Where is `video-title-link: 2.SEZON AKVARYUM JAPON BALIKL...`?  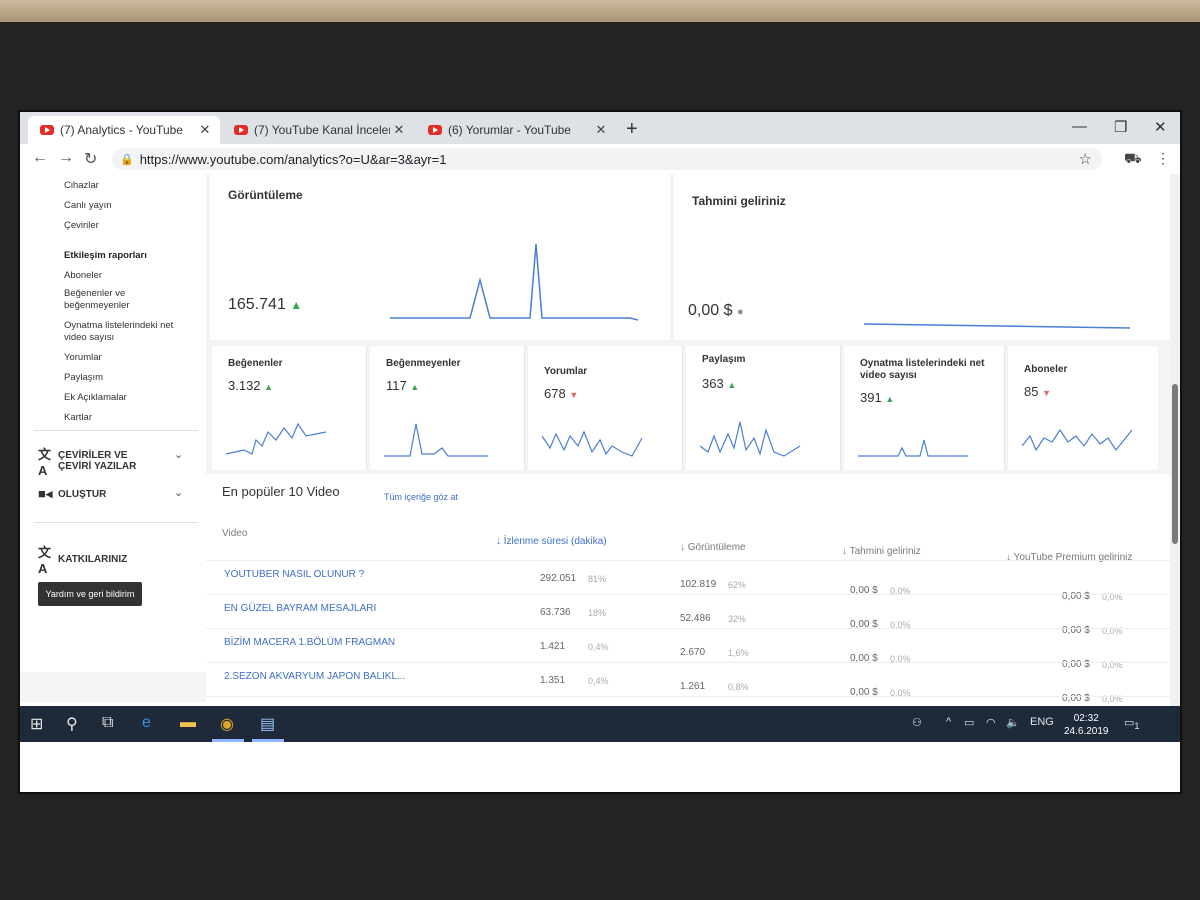
video-title-link: 2.SEZON AKVARYUM JAPON BALIKL... is located at coordinates (315, 676).